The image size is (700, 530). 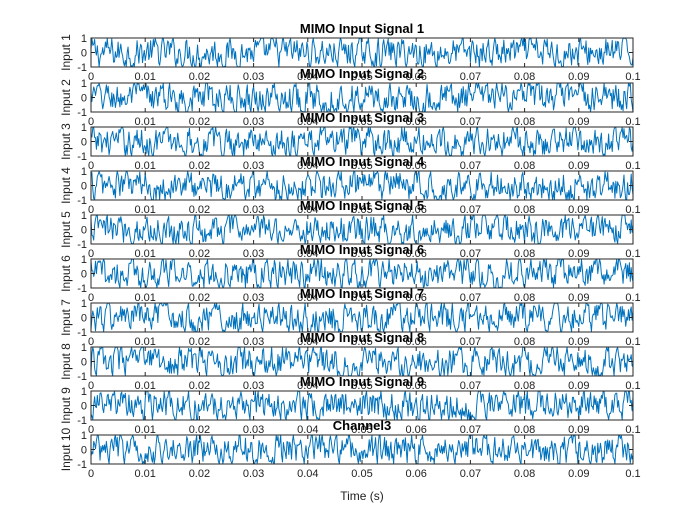 What do you see at coordinates (362, 425) in the screenshot?
I see `subplot-title: Channel3` at bounding box center [362, 425].